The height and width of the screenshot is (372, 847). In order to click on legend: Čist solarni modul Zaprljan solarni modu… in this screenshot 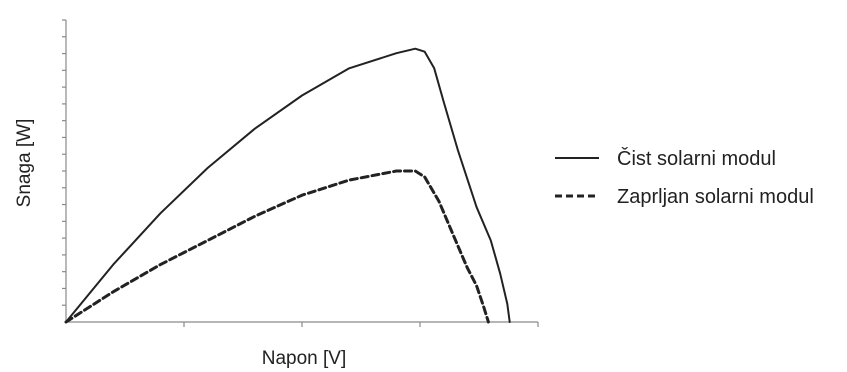, I will do `click(684, 177)`.